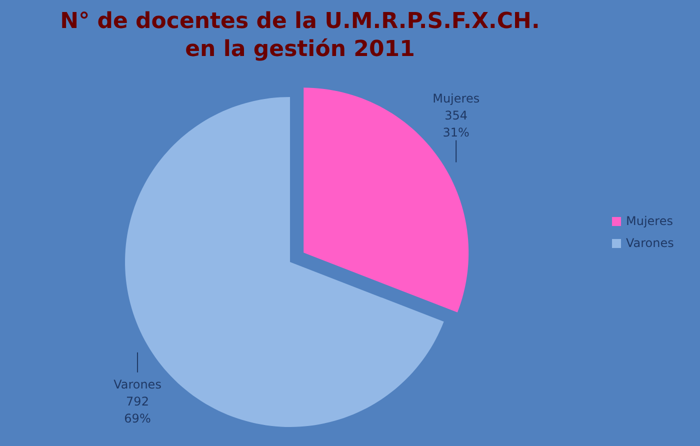 This screenshot has height=446, width=700. I want to click on legend-label: Varones, so click(650, 243).